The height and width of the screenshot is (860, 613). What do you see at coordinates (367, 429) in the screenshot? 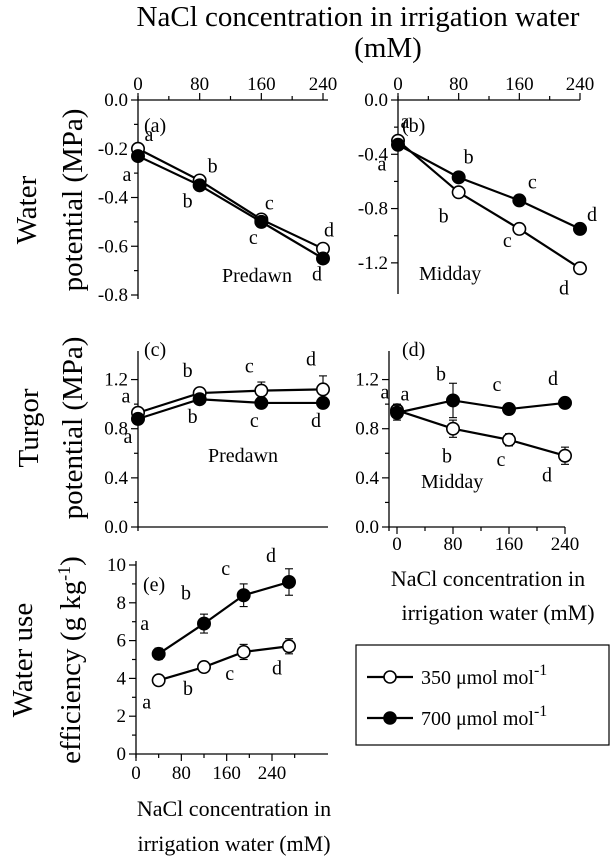
I see `y-tick-label-d: 0.8` at bounding box center [367, 429].